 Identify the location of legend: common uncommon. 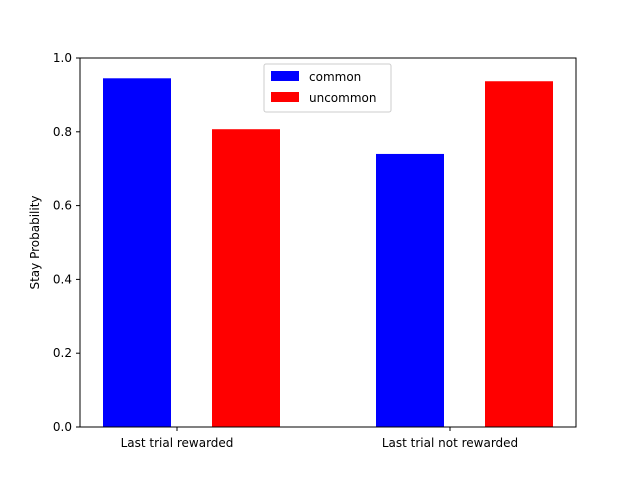
(327, 88).